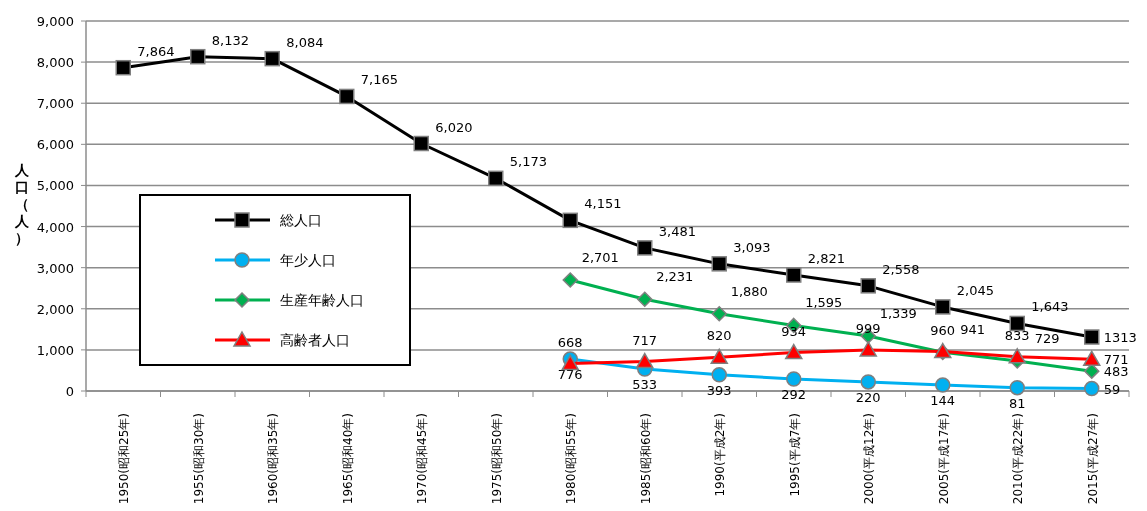 This screenshot has width=1147, height=511. Describe the element at coordinates (528, 162) in the screenshot. I see `data-label: 5,173` at that location.